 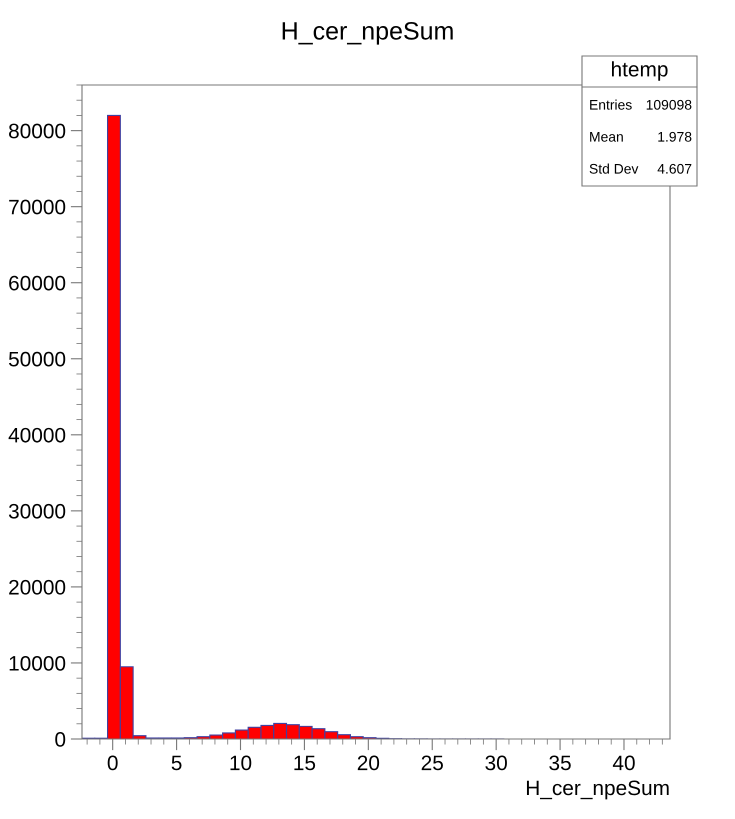 I want to click on x-tick-label: 15, so click(x=305, y=763).